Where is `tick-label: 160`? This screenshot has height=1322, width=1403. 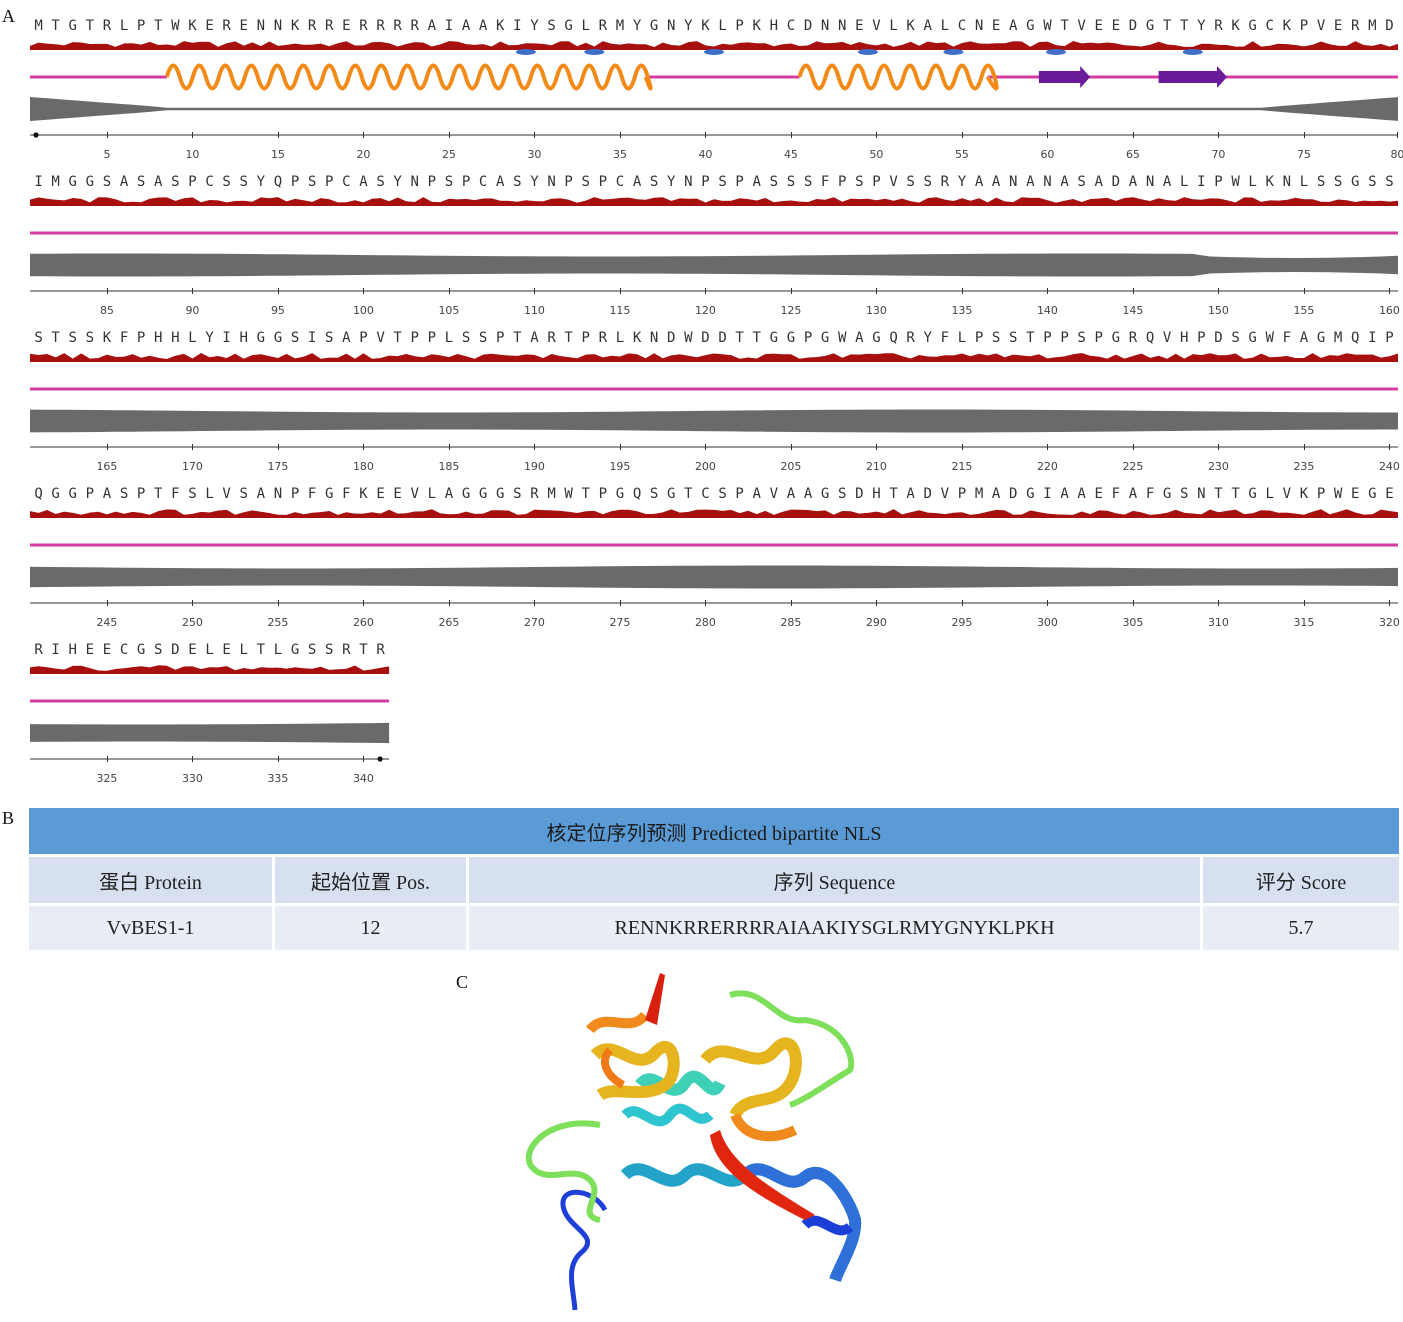
tick-label: 160 is located at coordinates (1389, 310).